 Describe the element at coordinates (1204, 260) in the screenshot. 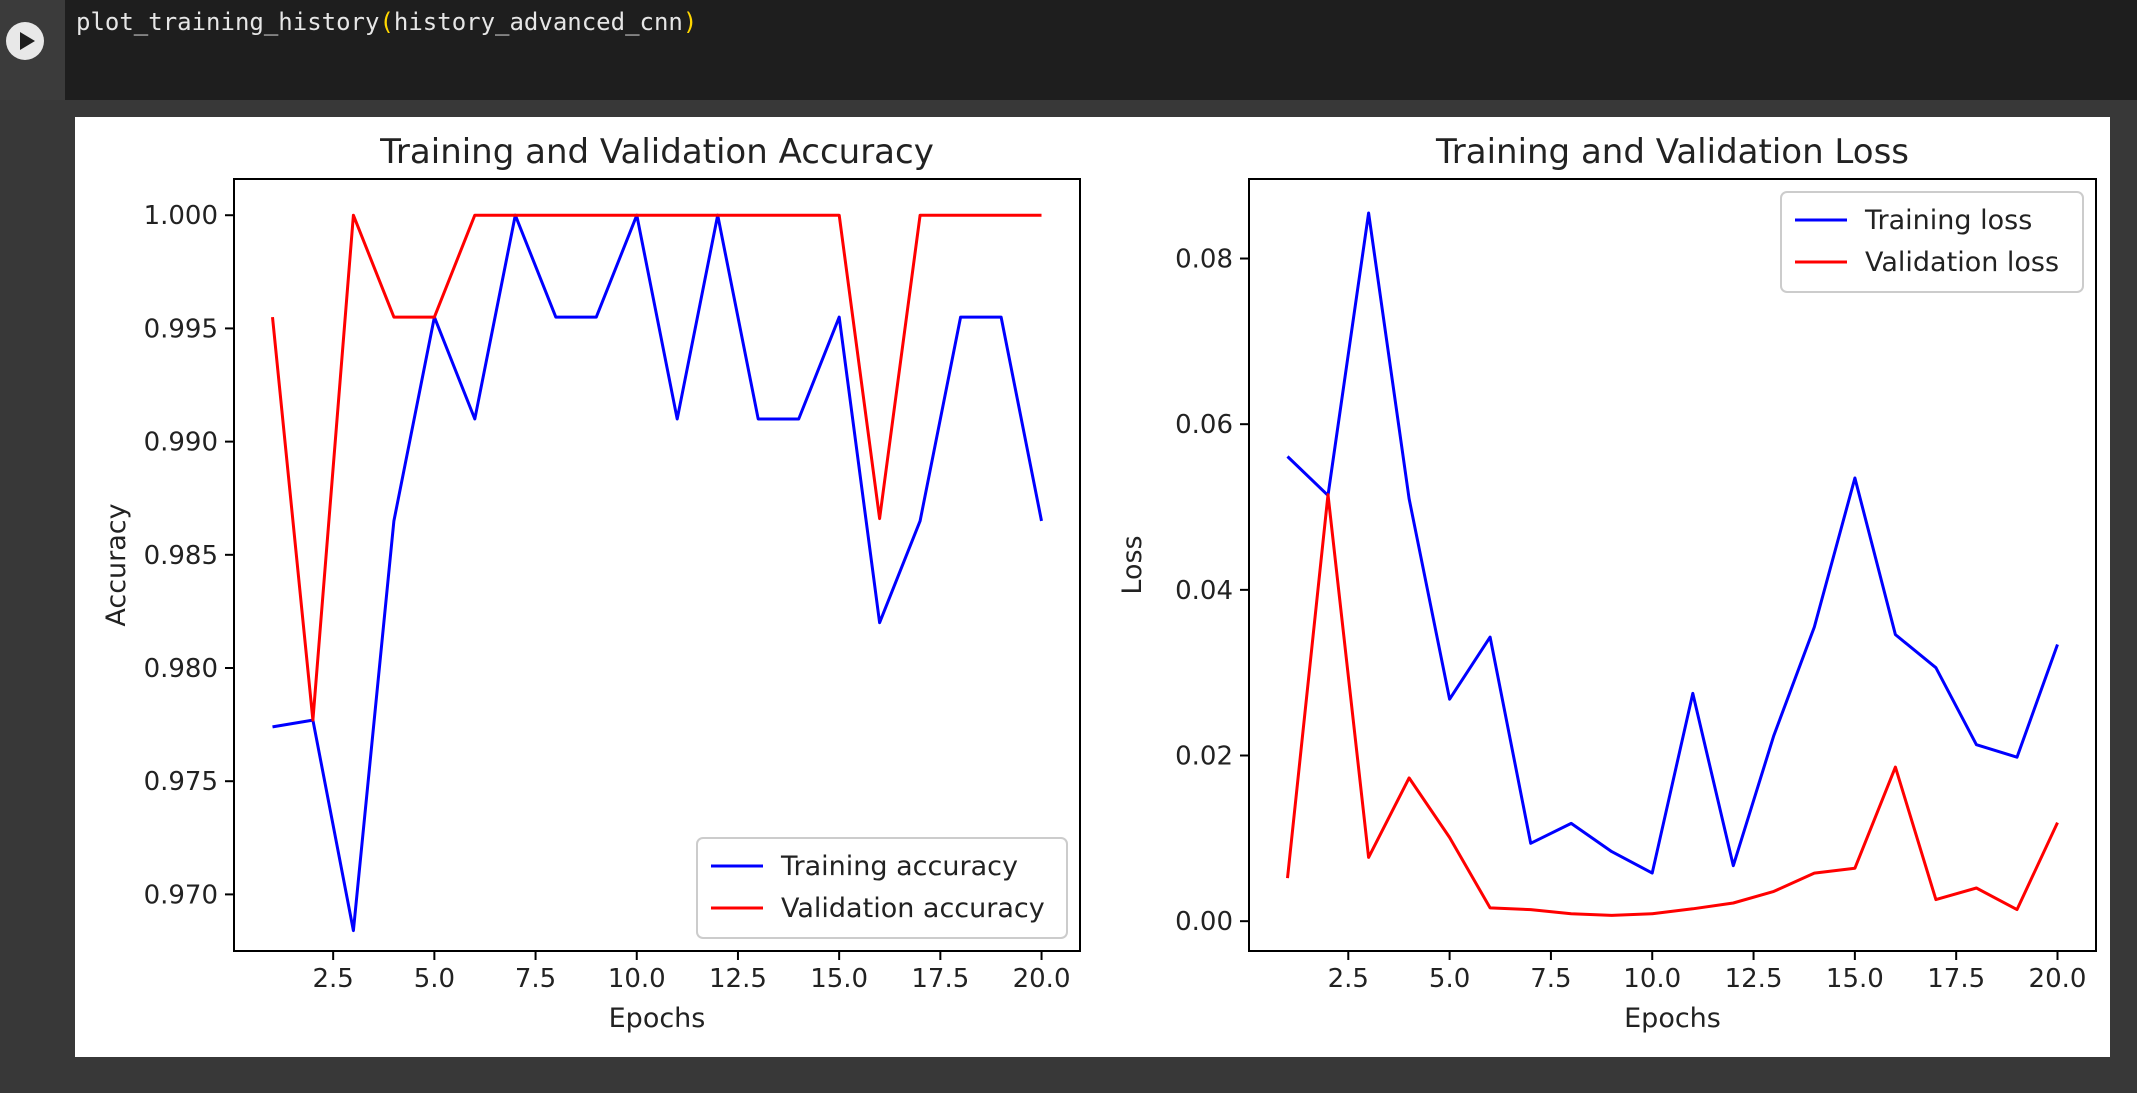

I see `y-tick-label: 0.08` at that location.